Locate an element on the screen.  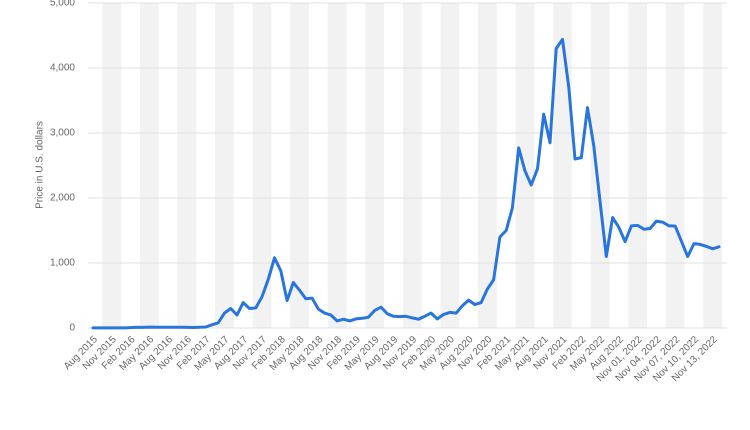
y-tick-label: 2,000 is located at coordinates (62, 198).